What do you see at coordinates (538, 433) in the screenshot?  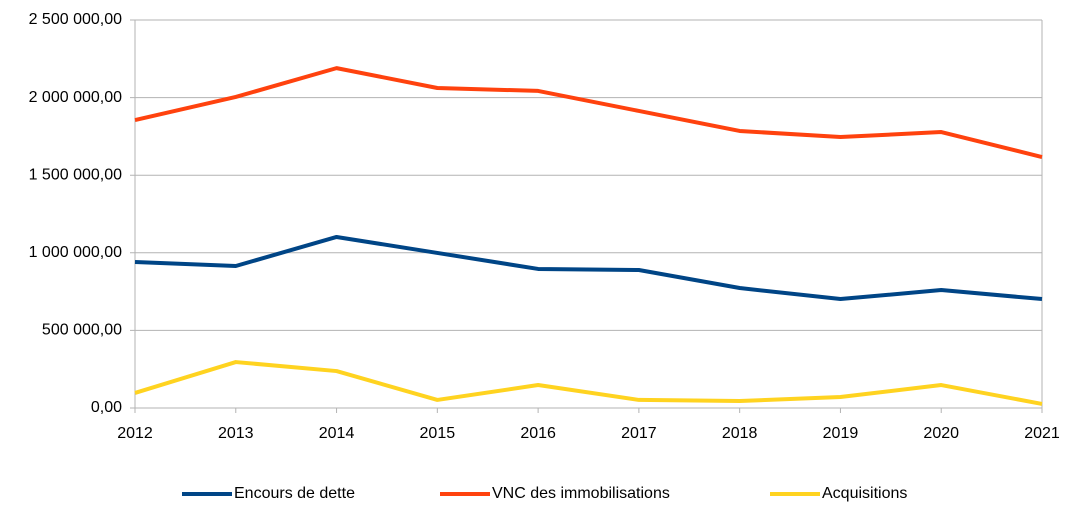 I see `x-tick-label: 2016` at bounding box center [538, 433].